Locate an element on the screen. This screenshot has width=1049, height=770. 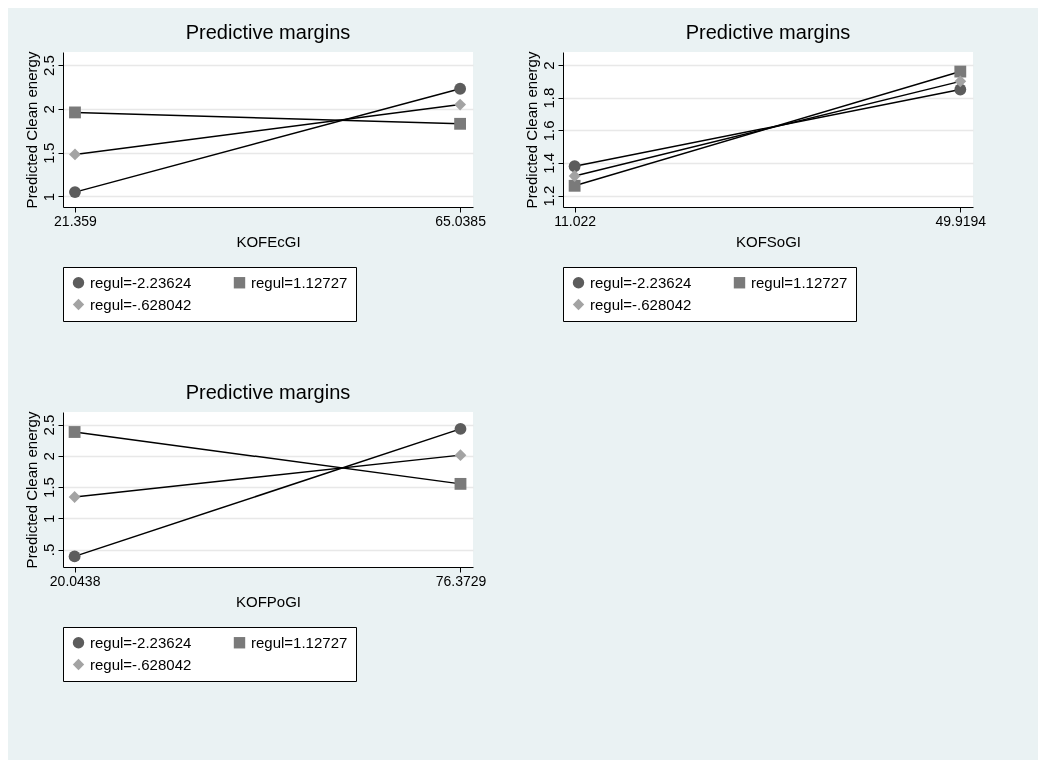
x-tick-label: 11.022 is located at coordinates (575, 220).